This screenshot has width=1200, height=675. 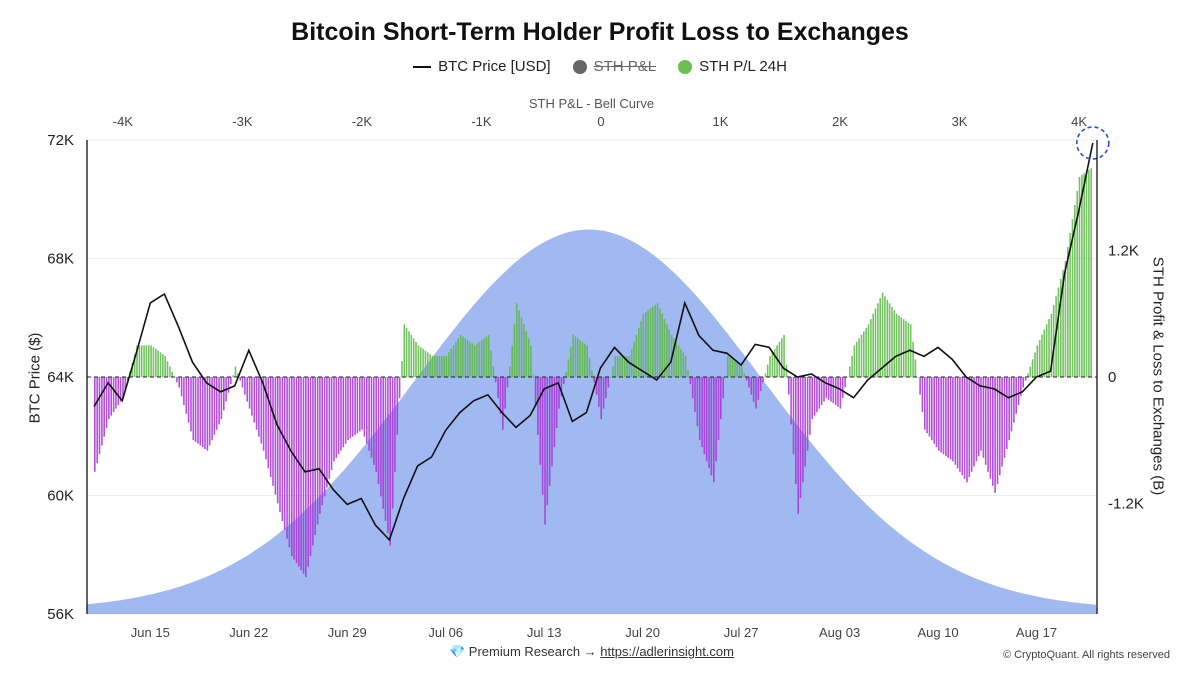 I want to click on top-tick-label: -4K, so click(x=123, y=121).